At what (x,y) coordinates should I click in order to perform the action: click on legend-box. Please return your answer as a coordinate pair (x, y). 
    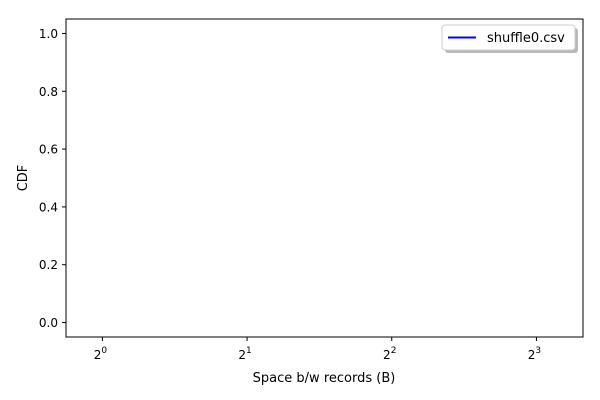
    Looking at the image, I should click on (508, 37).